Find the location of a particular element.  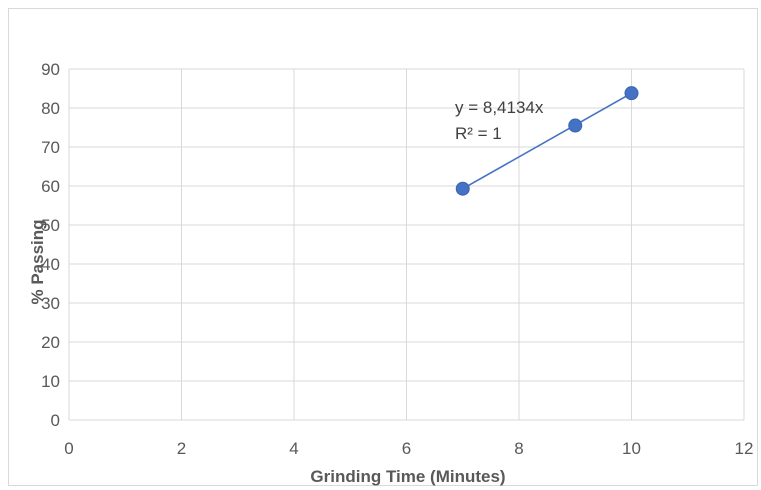

y-tick-label: 90 is located at coordinates (50, 69).